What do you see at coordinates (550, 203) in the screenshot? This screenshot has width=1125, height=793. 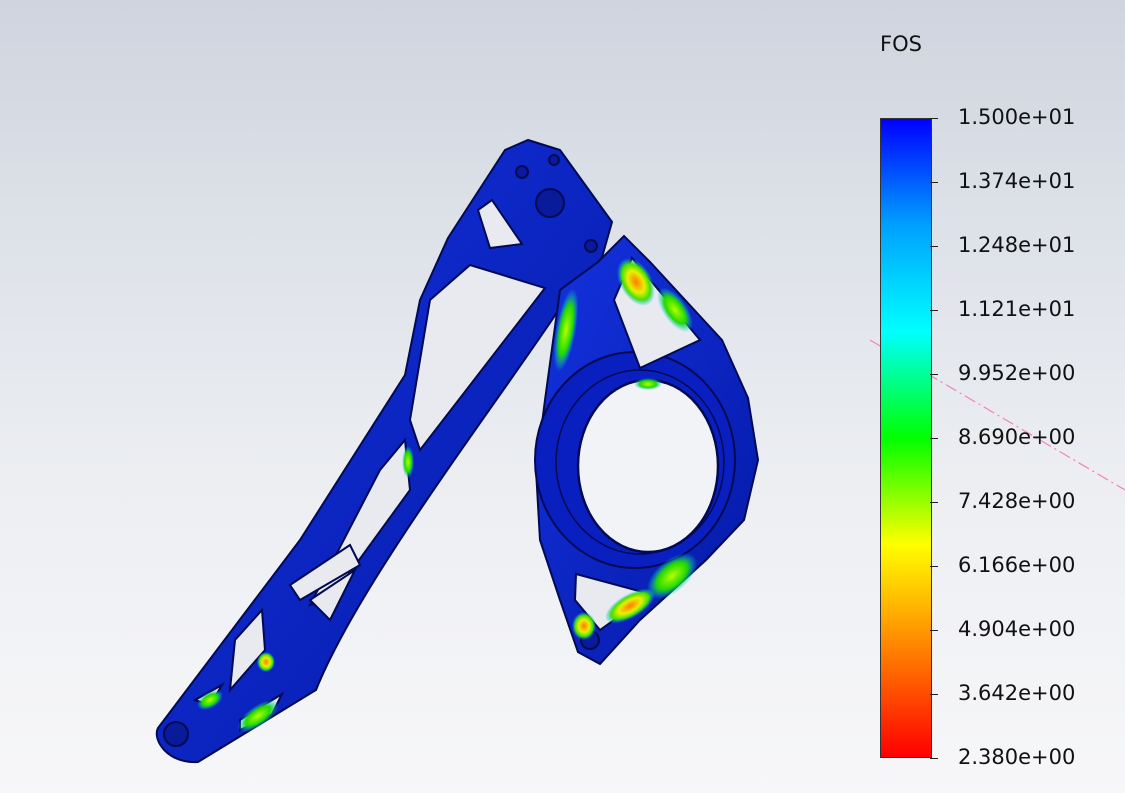 I see `mount-hole-large` at bounding box center [550, 203].